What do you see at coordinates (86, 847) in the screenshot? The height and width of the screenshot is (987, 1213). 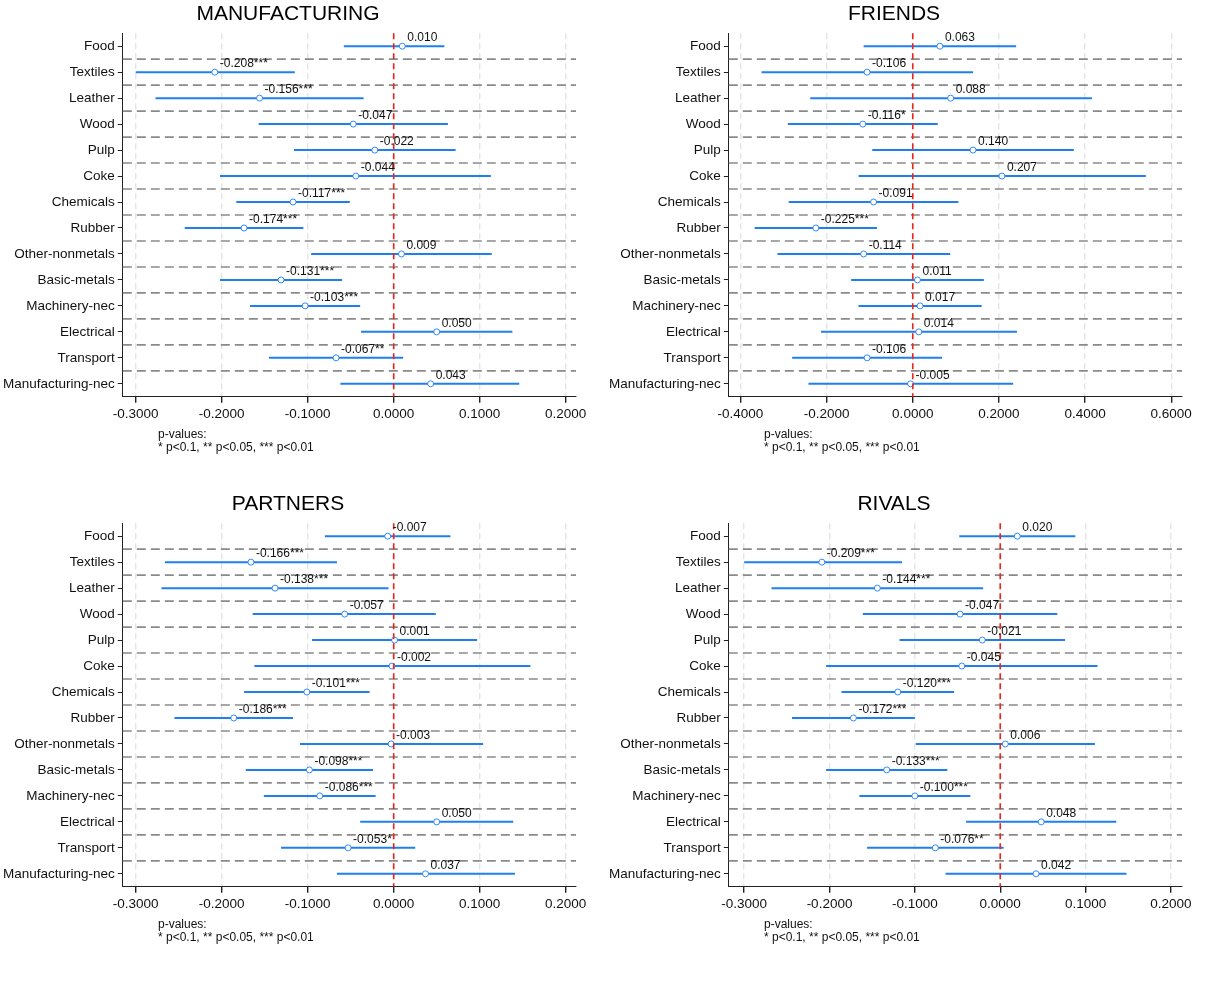 I see `y-tick-label: Transport` at bounding box center [86, 847].